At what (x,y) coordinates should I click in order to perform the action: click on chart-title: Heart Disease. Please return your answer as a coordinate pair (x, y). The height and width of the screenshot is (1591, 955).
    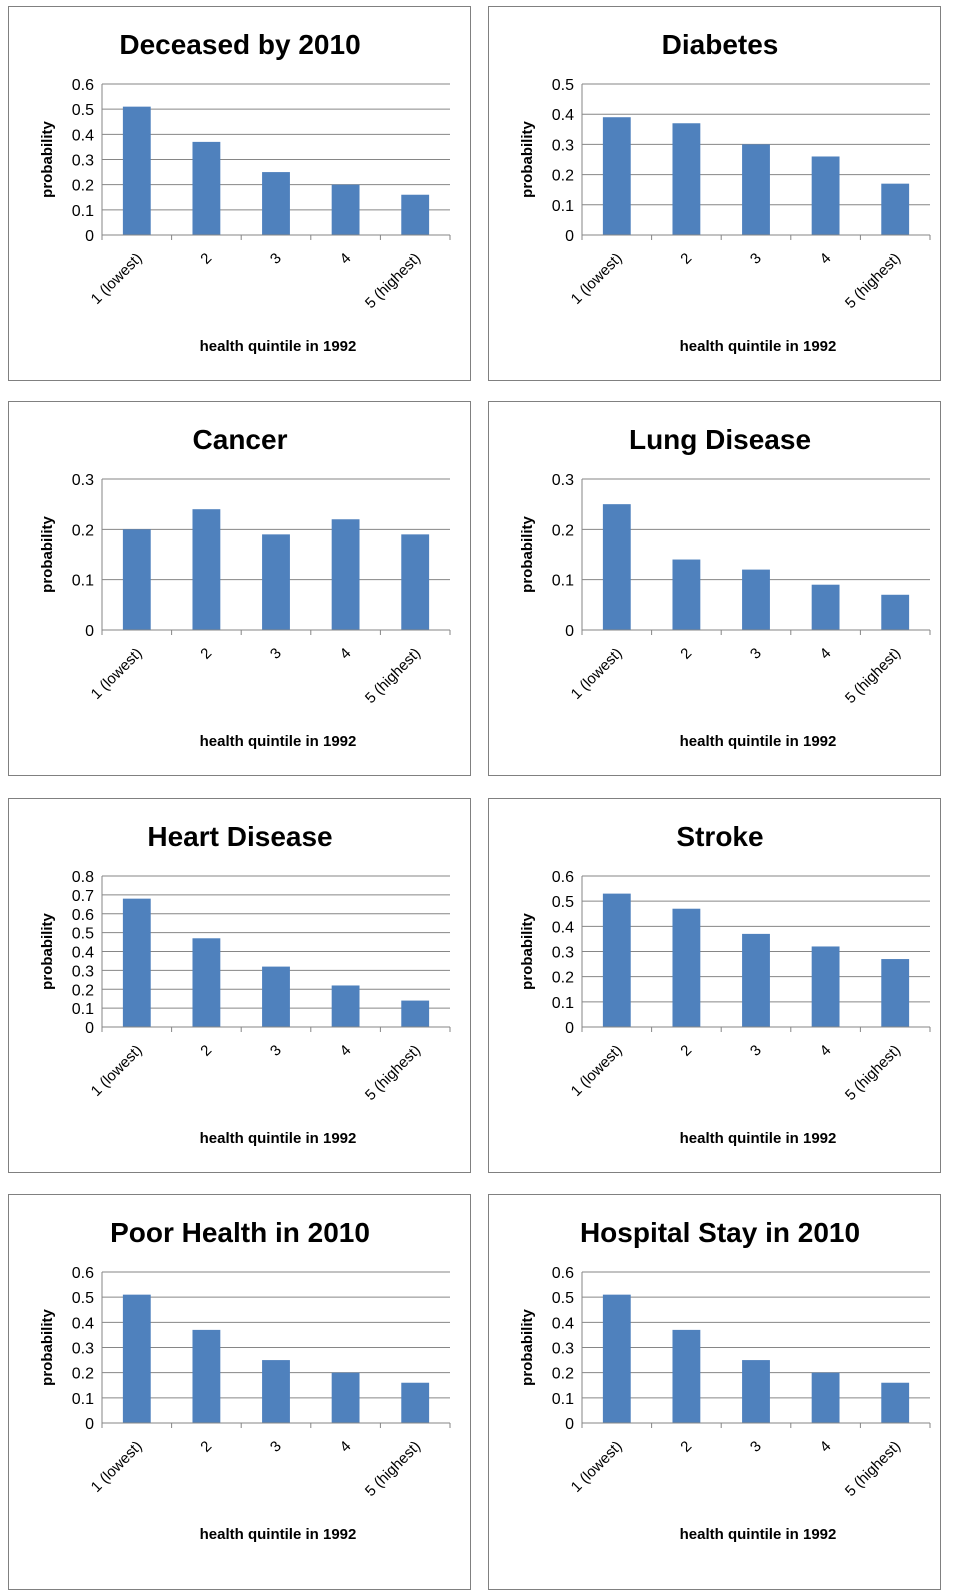
    Looking at the image, I should click on (239, 836).